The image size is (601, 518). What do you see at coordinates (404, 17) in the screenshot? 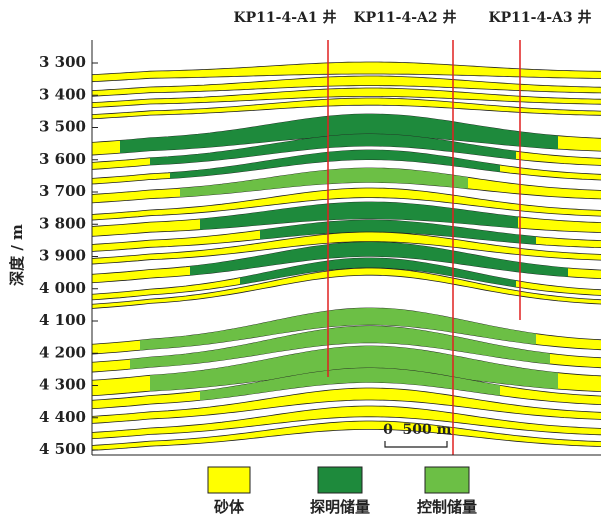
I see `well-label: KP11-4-A2 井` at bounding box center [404, 17].